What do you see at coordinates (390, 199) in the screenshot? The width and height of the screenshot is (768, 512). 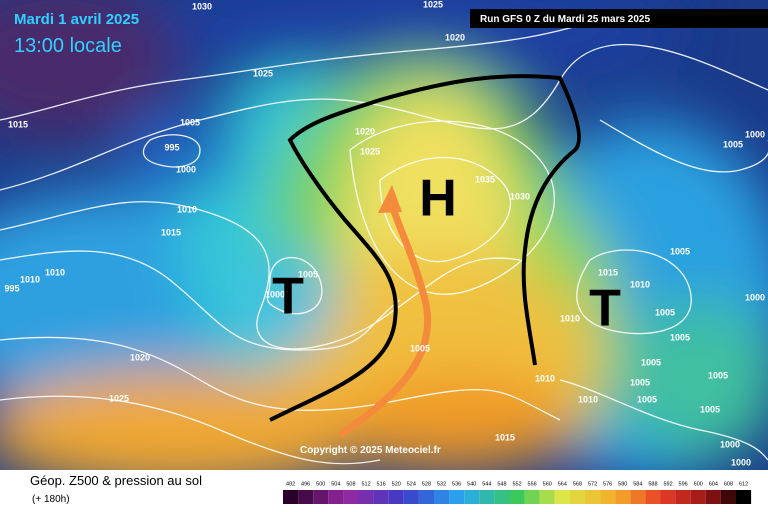 I see `flow-arrow-head` at bounding box center [390, 199].